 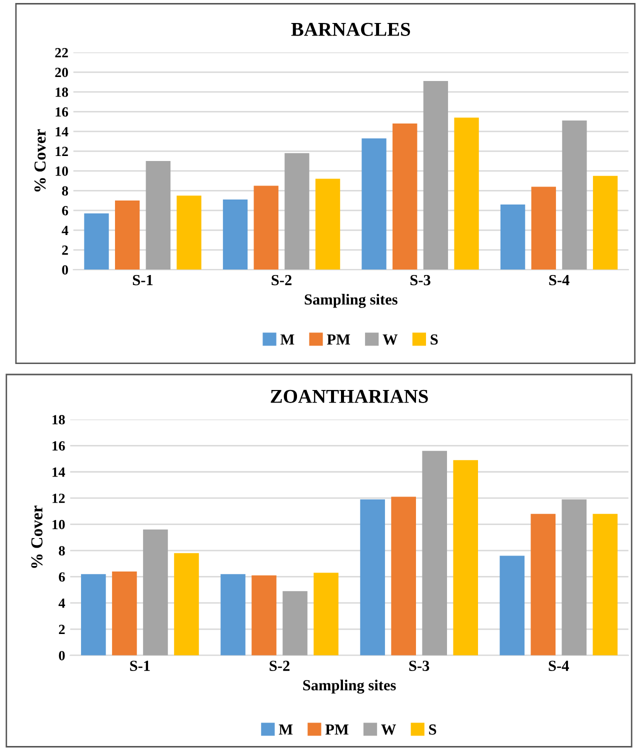 I want to click on y-tick-label: 22, so click(x=61, y=53).